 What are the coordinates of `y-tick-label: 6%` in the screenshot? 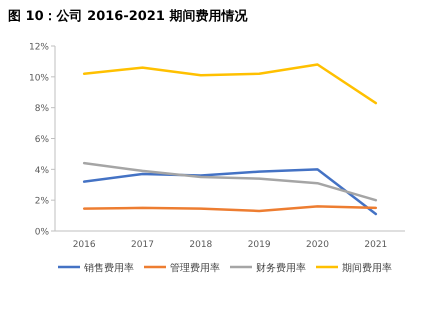 It's located at (42, 140).